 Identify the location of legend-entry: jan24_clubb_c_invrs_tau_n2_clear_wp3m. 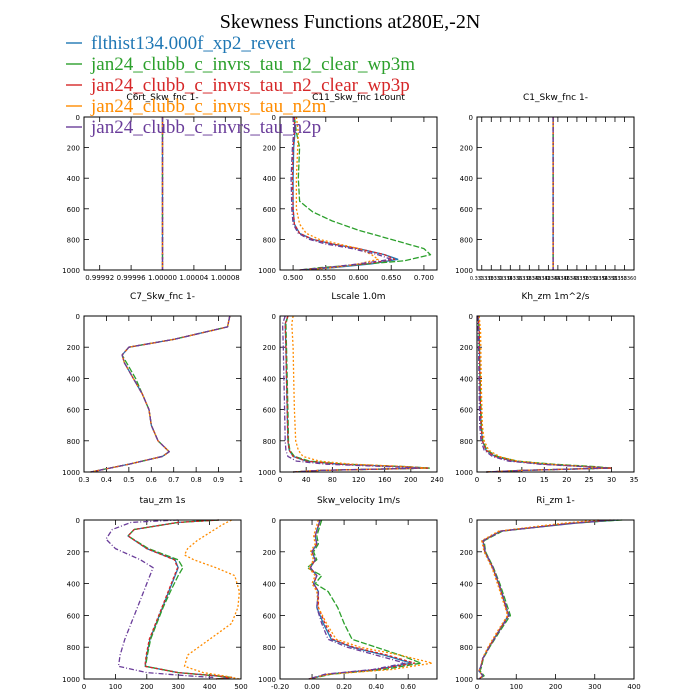
(240, 64).